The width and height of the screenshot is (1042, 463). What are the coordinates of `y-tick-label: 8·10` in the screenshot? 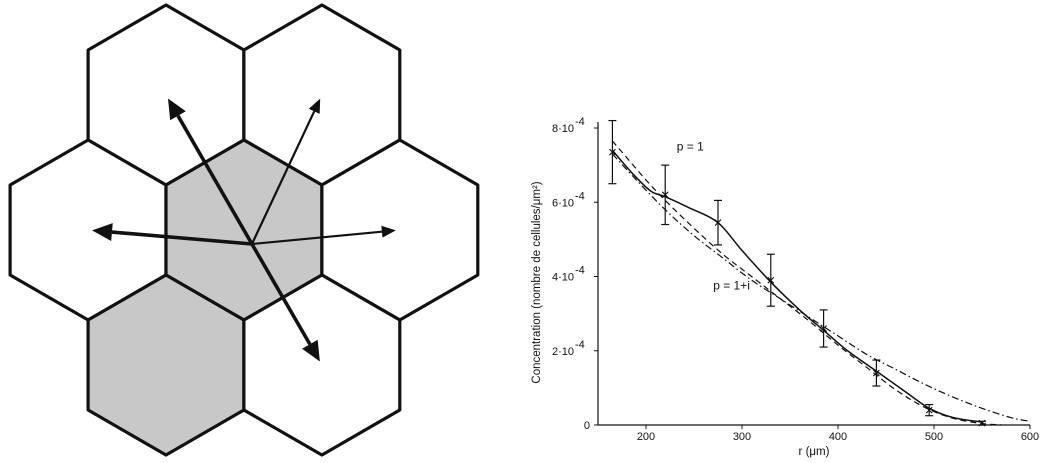 It's located at (563, 129).